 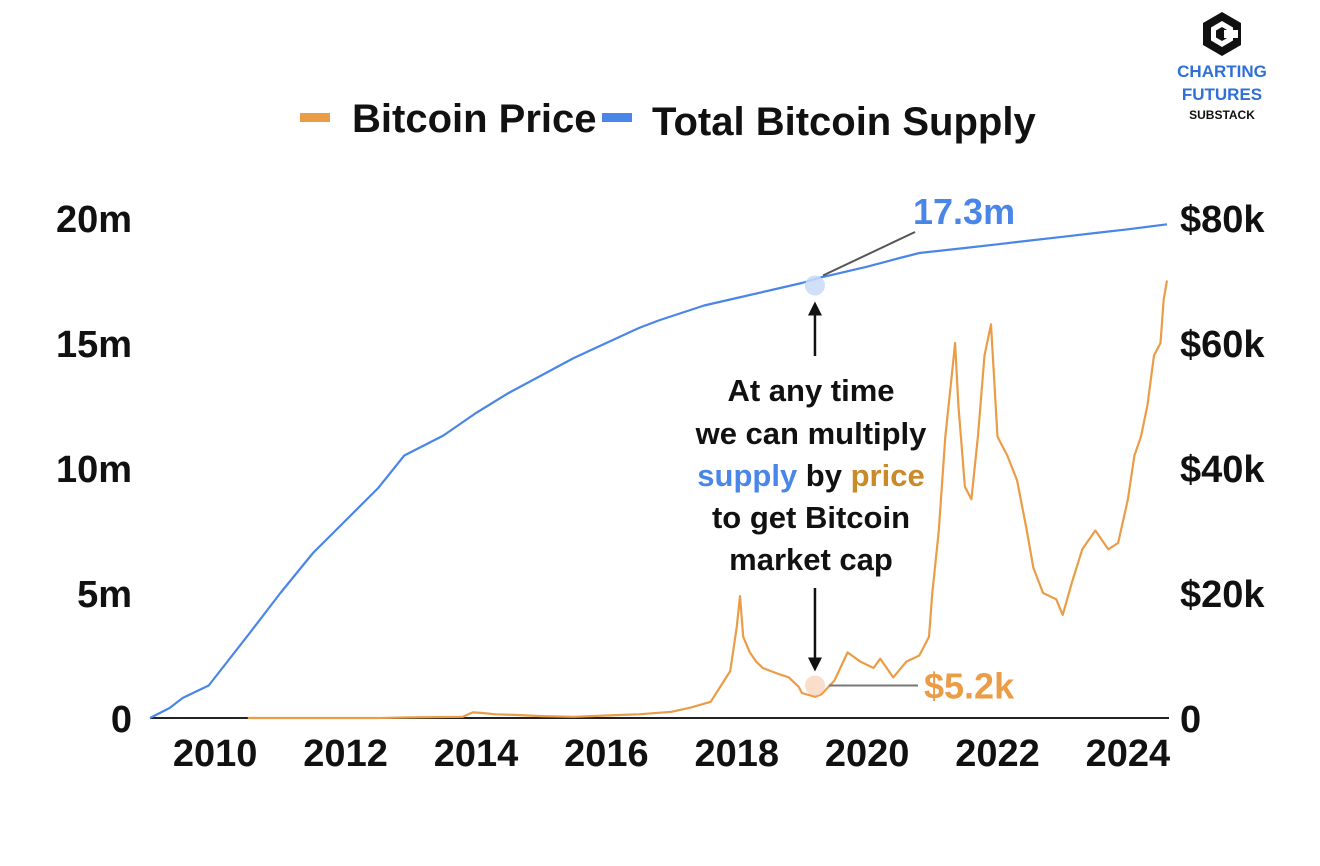 I want to click on x-tick-label: 2022, so click(x=997, y=754).